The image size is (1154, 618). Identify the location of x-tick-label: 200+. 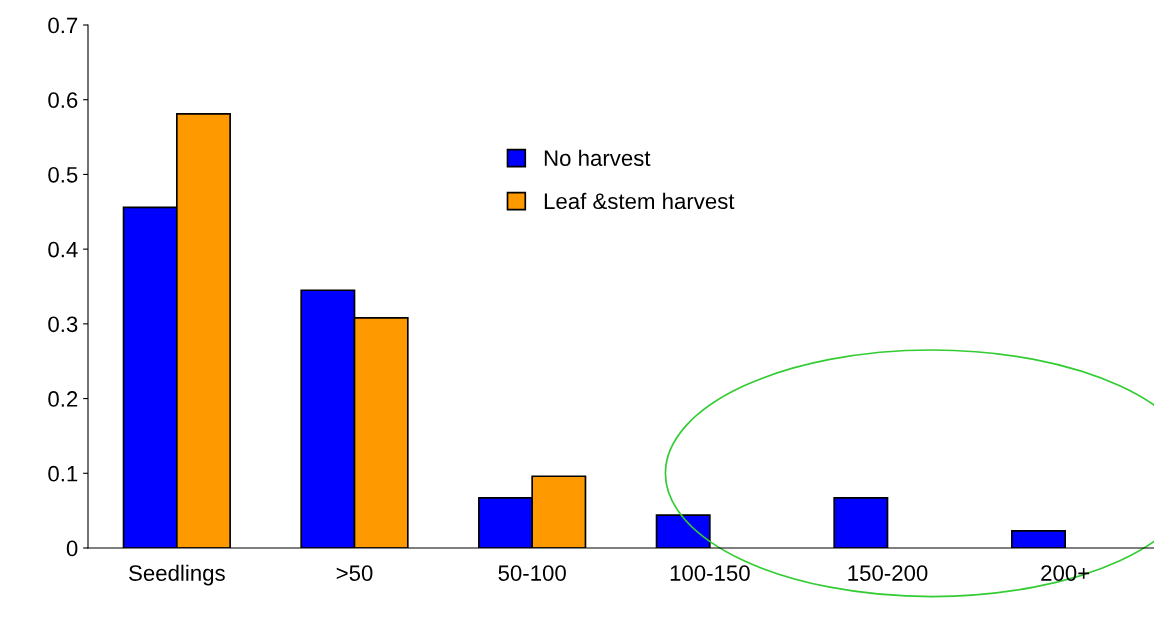
(1065, 573).